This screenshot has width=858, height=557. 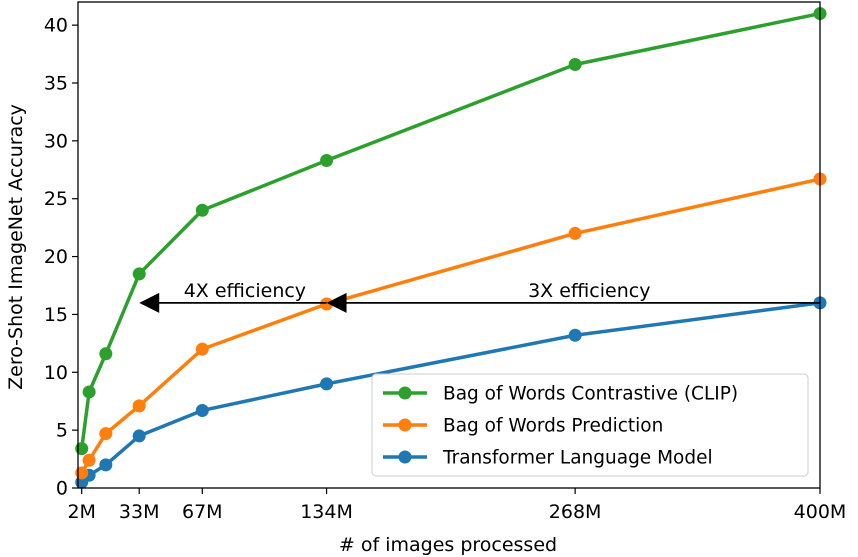 I want to click on y-tick-label: 30, so click(x=56, y=141).